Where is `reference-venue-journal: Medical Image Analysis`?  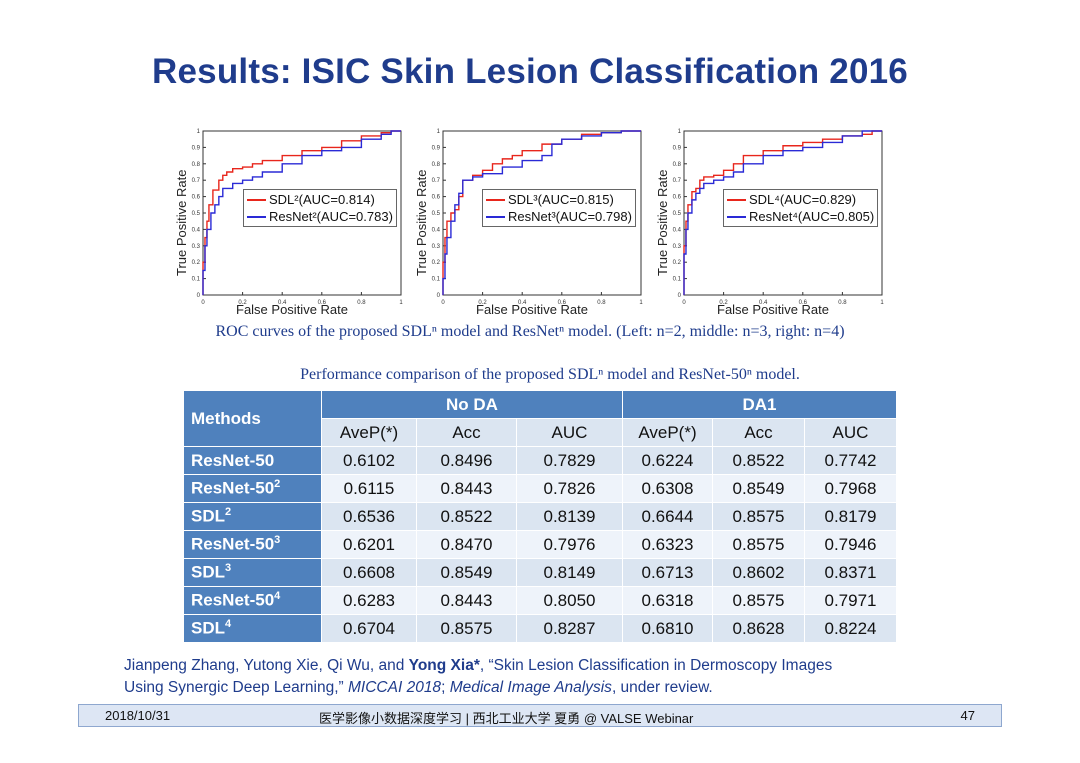
reference-venue-journal: Medical Image Analysis is located at coordinates (530, 687).